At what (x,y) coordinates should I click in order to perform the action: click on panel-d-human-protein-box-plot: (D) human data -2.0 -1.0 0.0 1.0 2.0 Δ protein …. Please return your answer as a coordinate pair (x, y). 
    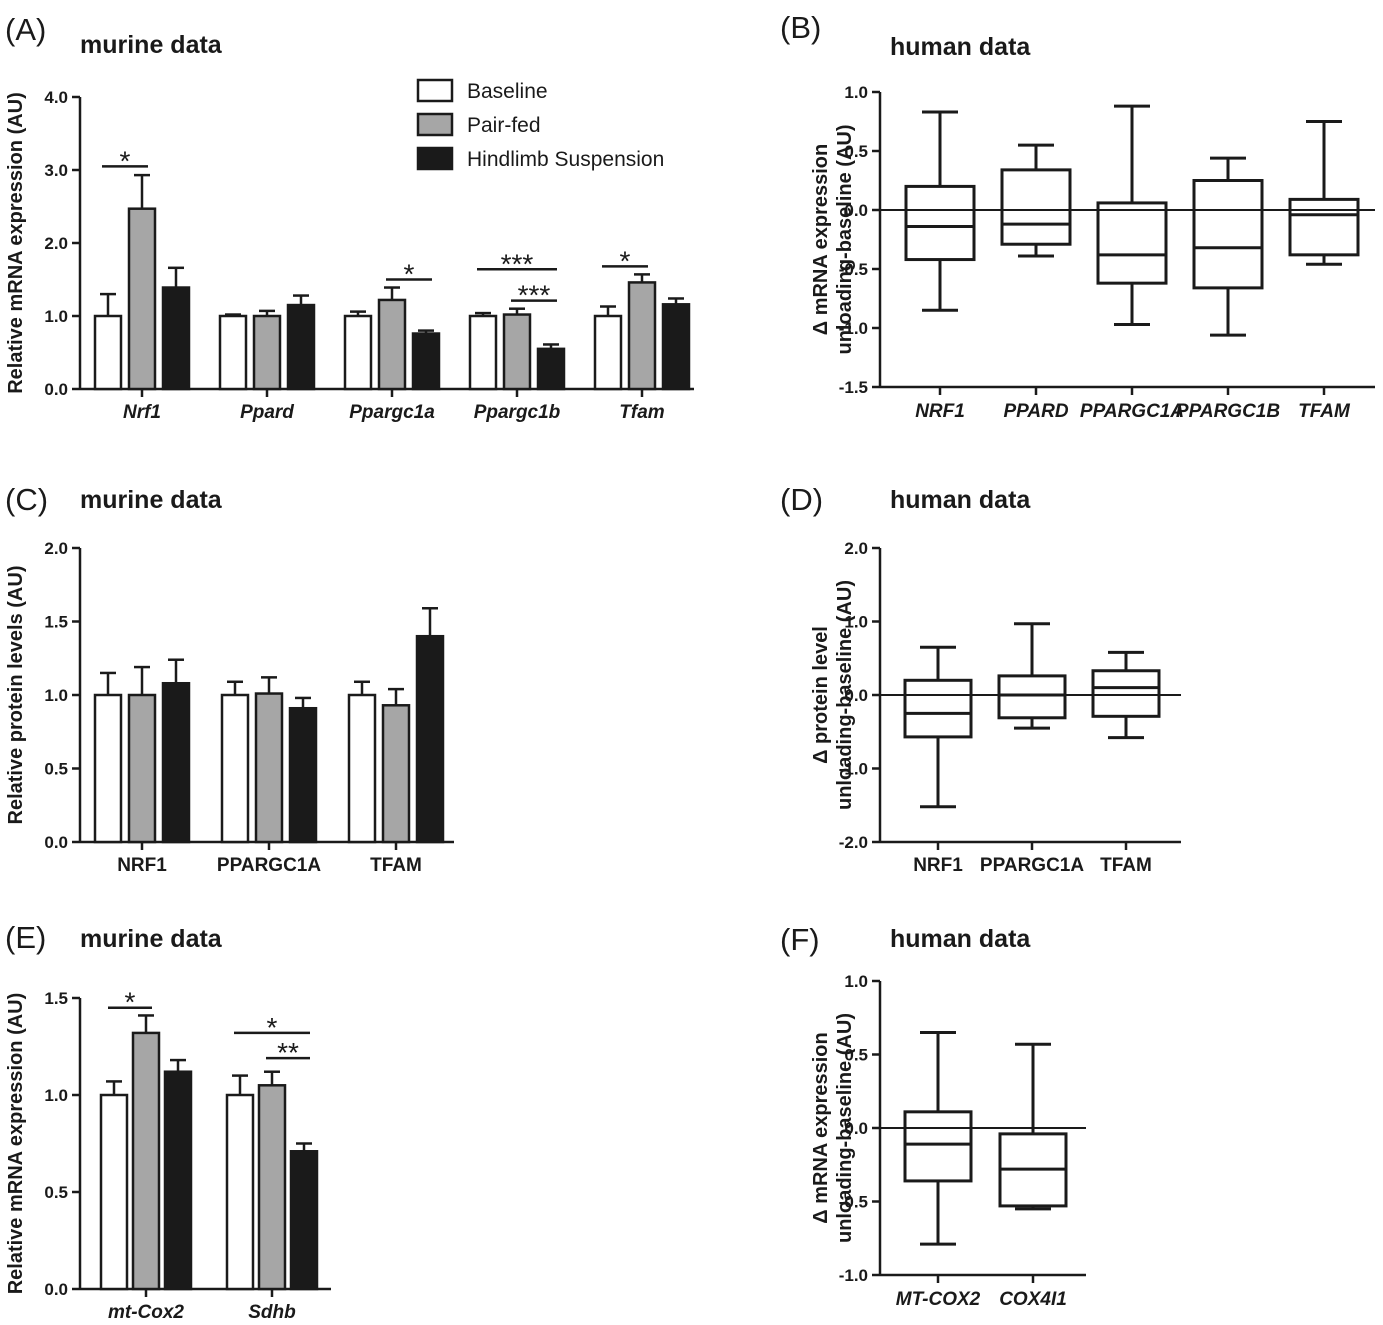
    Looking at the image, I should click on (980, 679).